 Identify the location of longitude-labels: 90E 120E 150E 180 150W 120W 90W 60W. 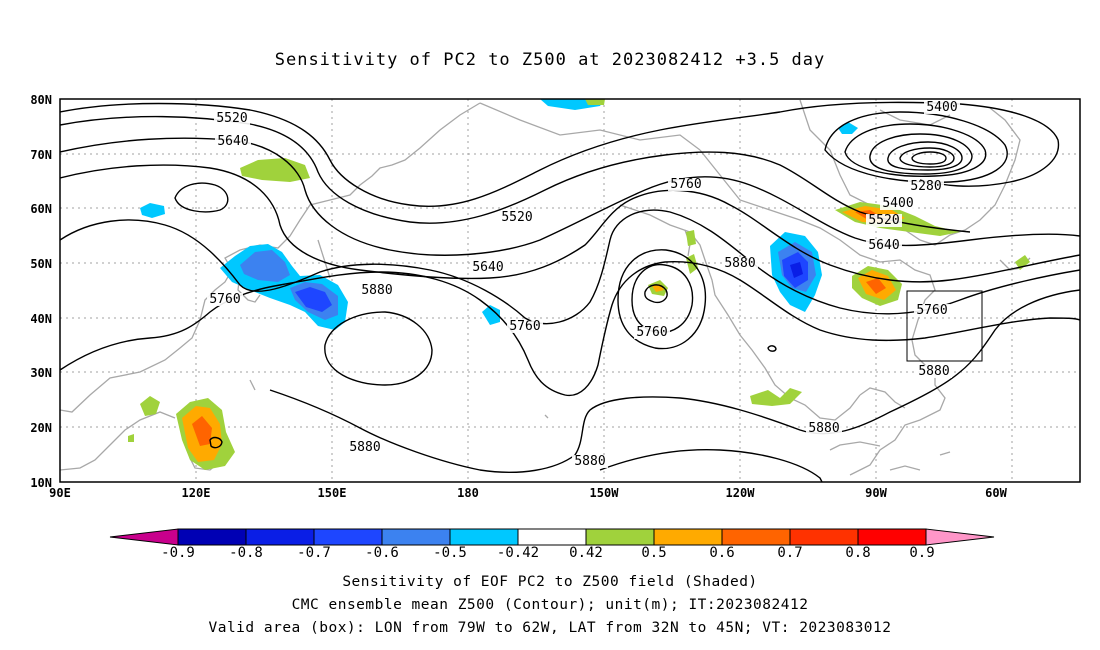
(528, 493).